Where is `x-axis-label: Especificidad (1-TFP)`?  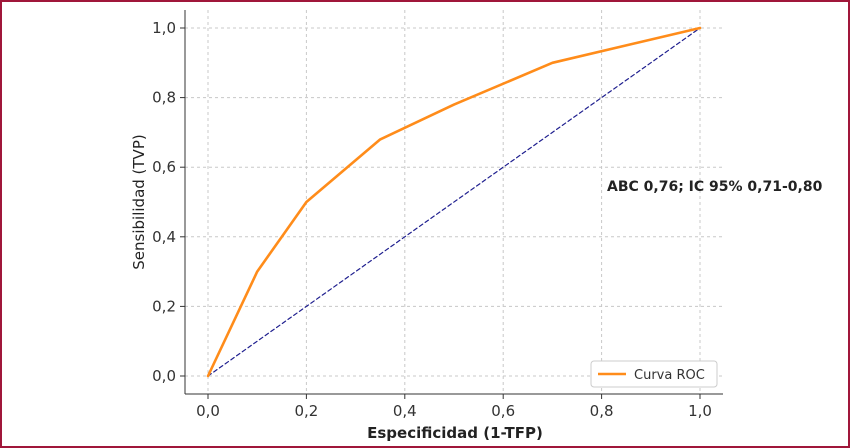
x-axis-label: Especificidad (1-TFP) is located at coordinates (455, 433).